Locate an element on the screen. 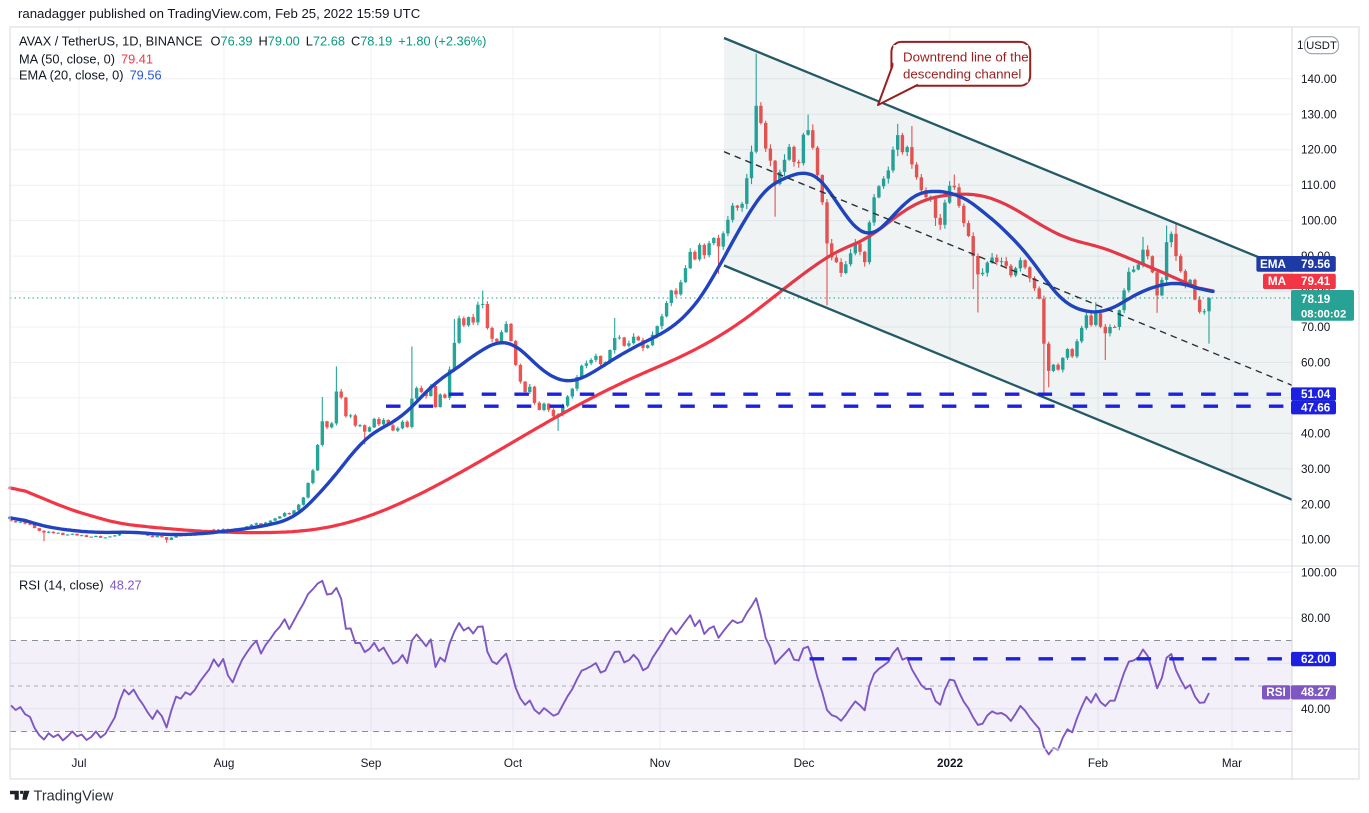 The width and height of the screenshot is (1369, 813). svg-text: Downtrend line of the is located at coordinates (966, 57).